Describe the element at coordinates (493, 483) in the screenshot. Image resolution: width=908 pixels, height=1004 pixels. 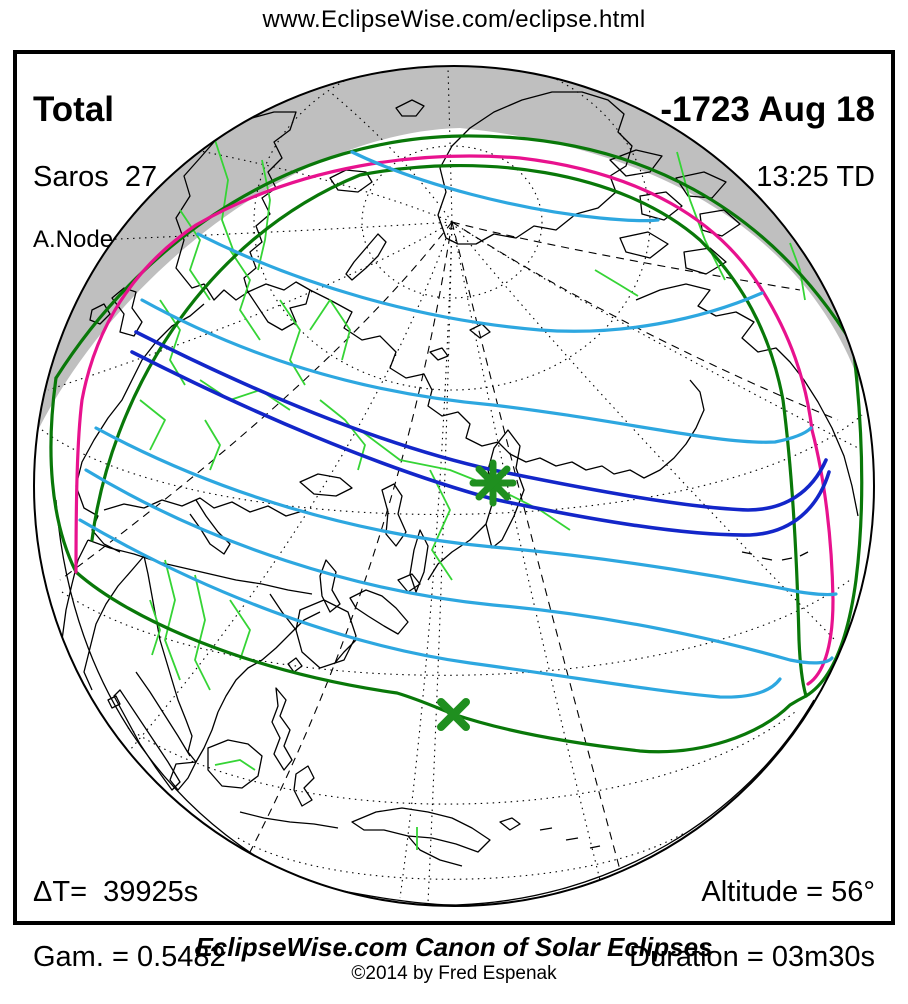
I see `greatest-eclipse-marker` at that location.